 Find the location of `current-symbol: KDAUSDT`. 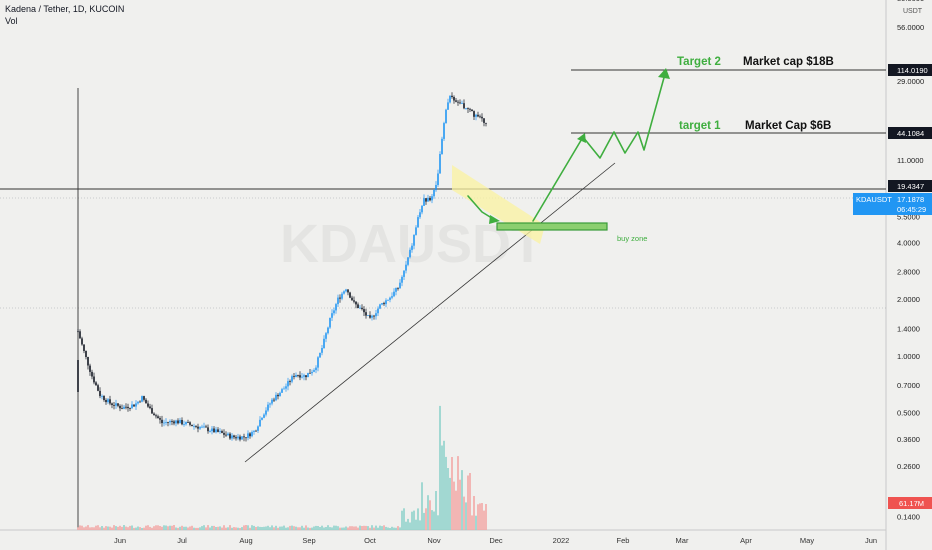

current-symbol: KDAUSDT is located at coordinates (874, 199).